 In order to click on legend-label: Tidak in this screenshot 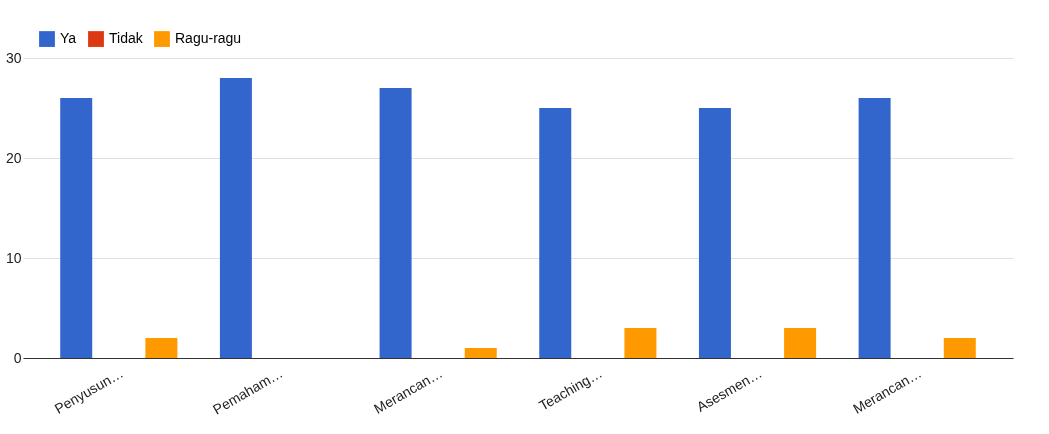, I will do `click(126, 38)`.